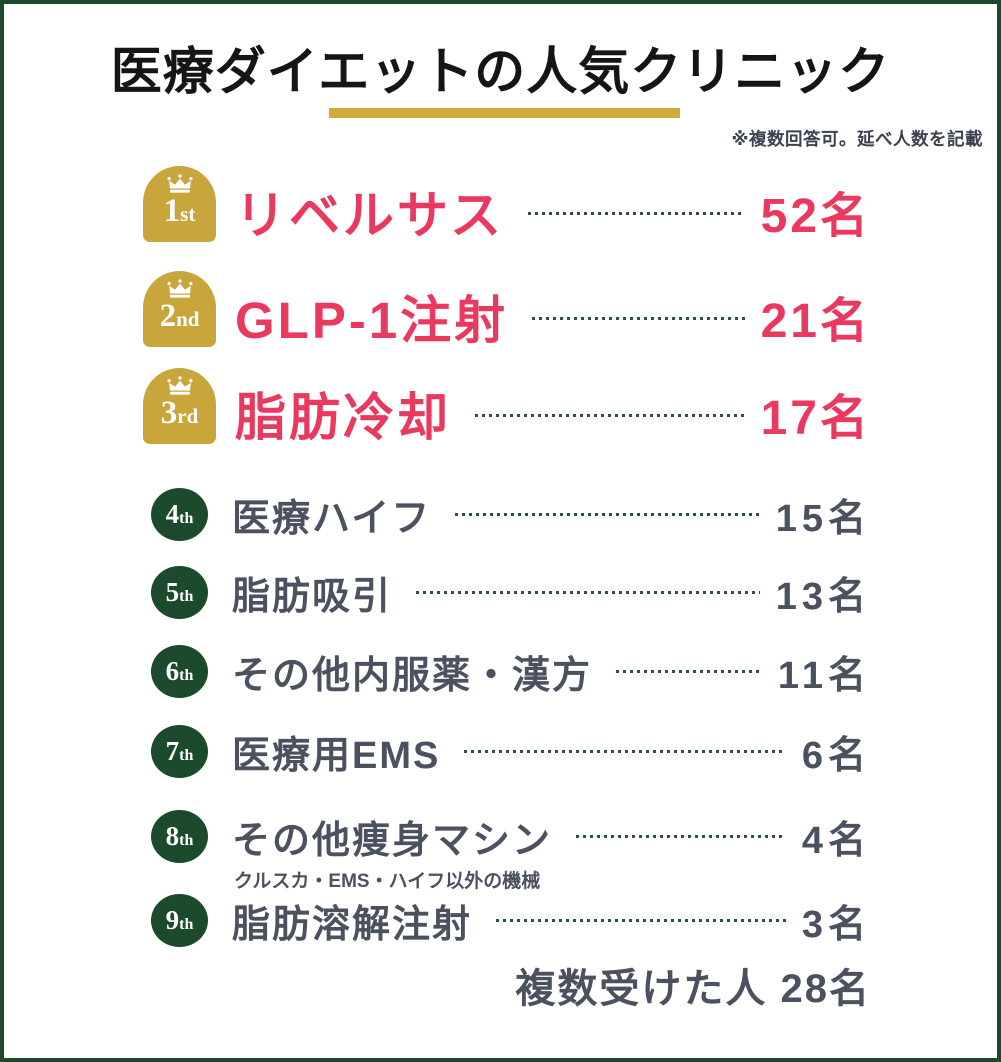  I want to click on item-value: 15名, so click(823, 518).